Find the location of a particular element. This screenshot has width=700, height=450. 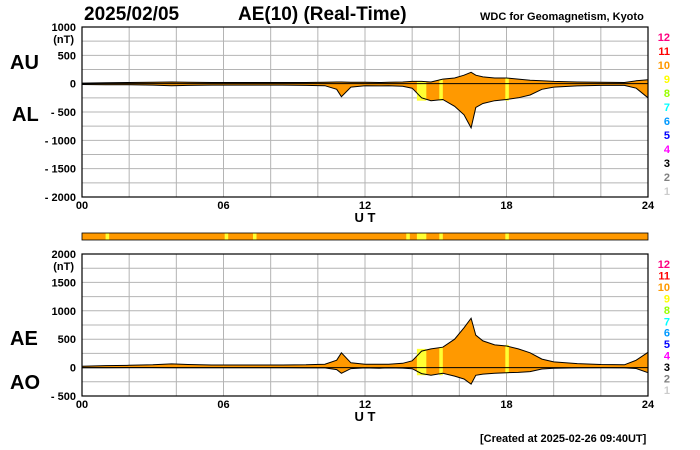

au-al-x-tick-label: 06 is located at coordinates (223, 206).